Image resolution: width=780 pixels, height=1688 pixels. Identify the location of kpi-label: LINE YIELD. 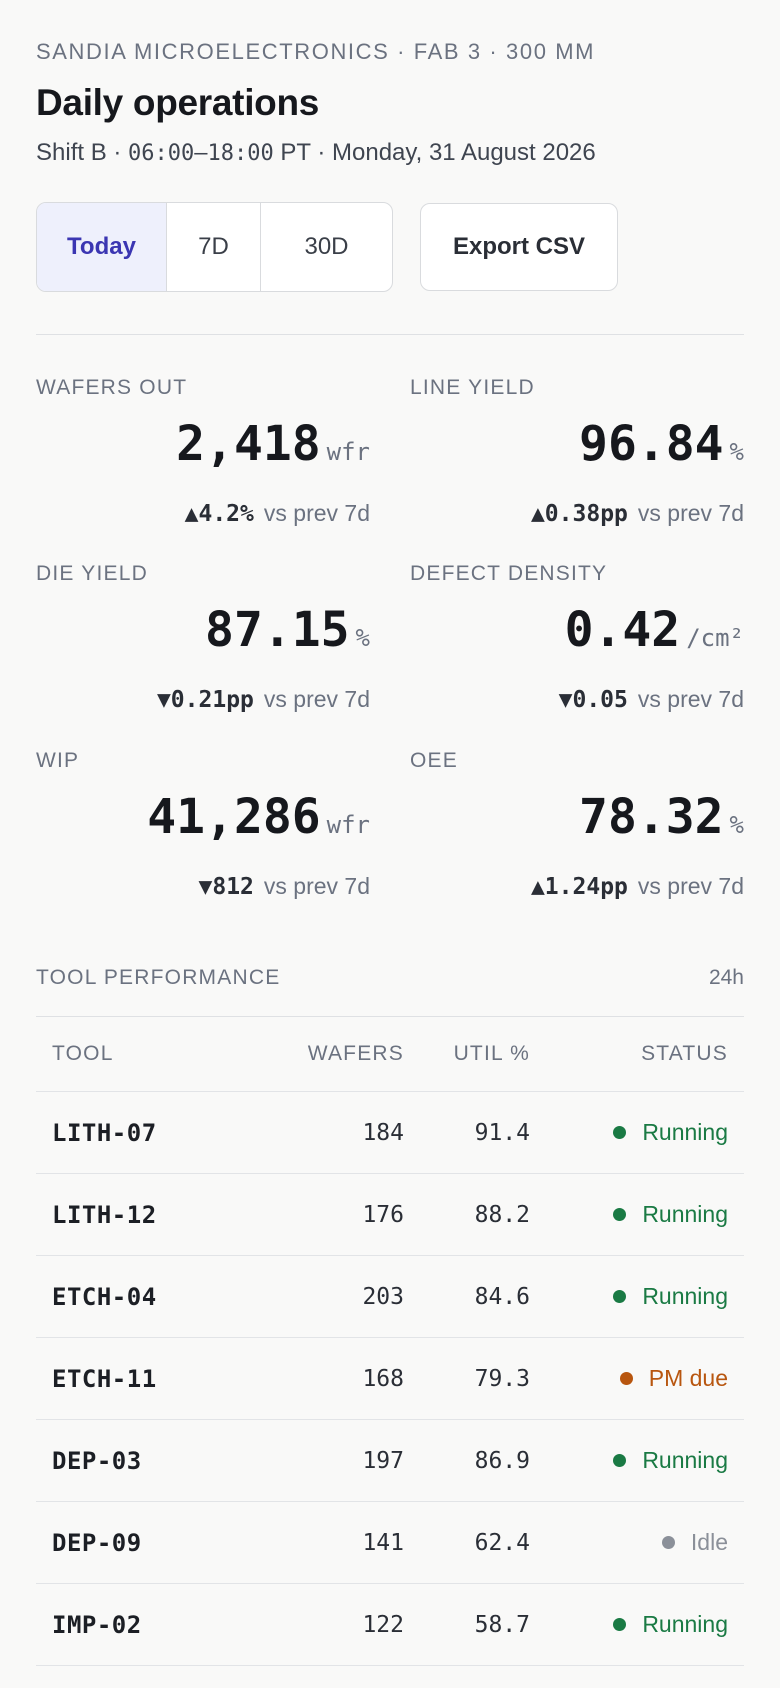
(472, 387).